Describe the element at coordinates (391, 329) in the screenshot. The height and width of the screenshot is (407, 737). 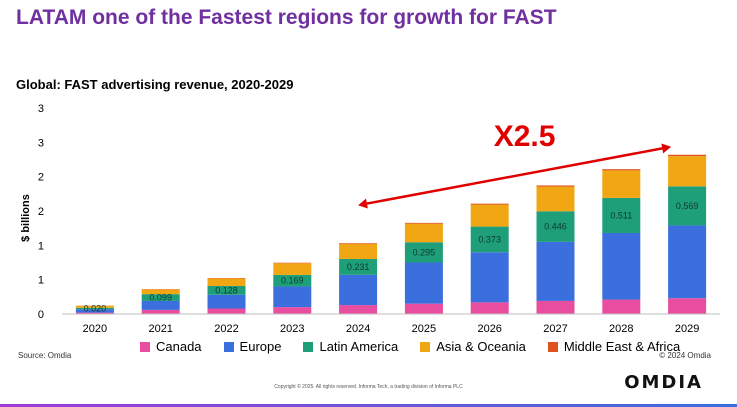
I see `x-axis: 2020 2021 2022 2023 2024 2025 2026 2027 2028 2029` at that location.